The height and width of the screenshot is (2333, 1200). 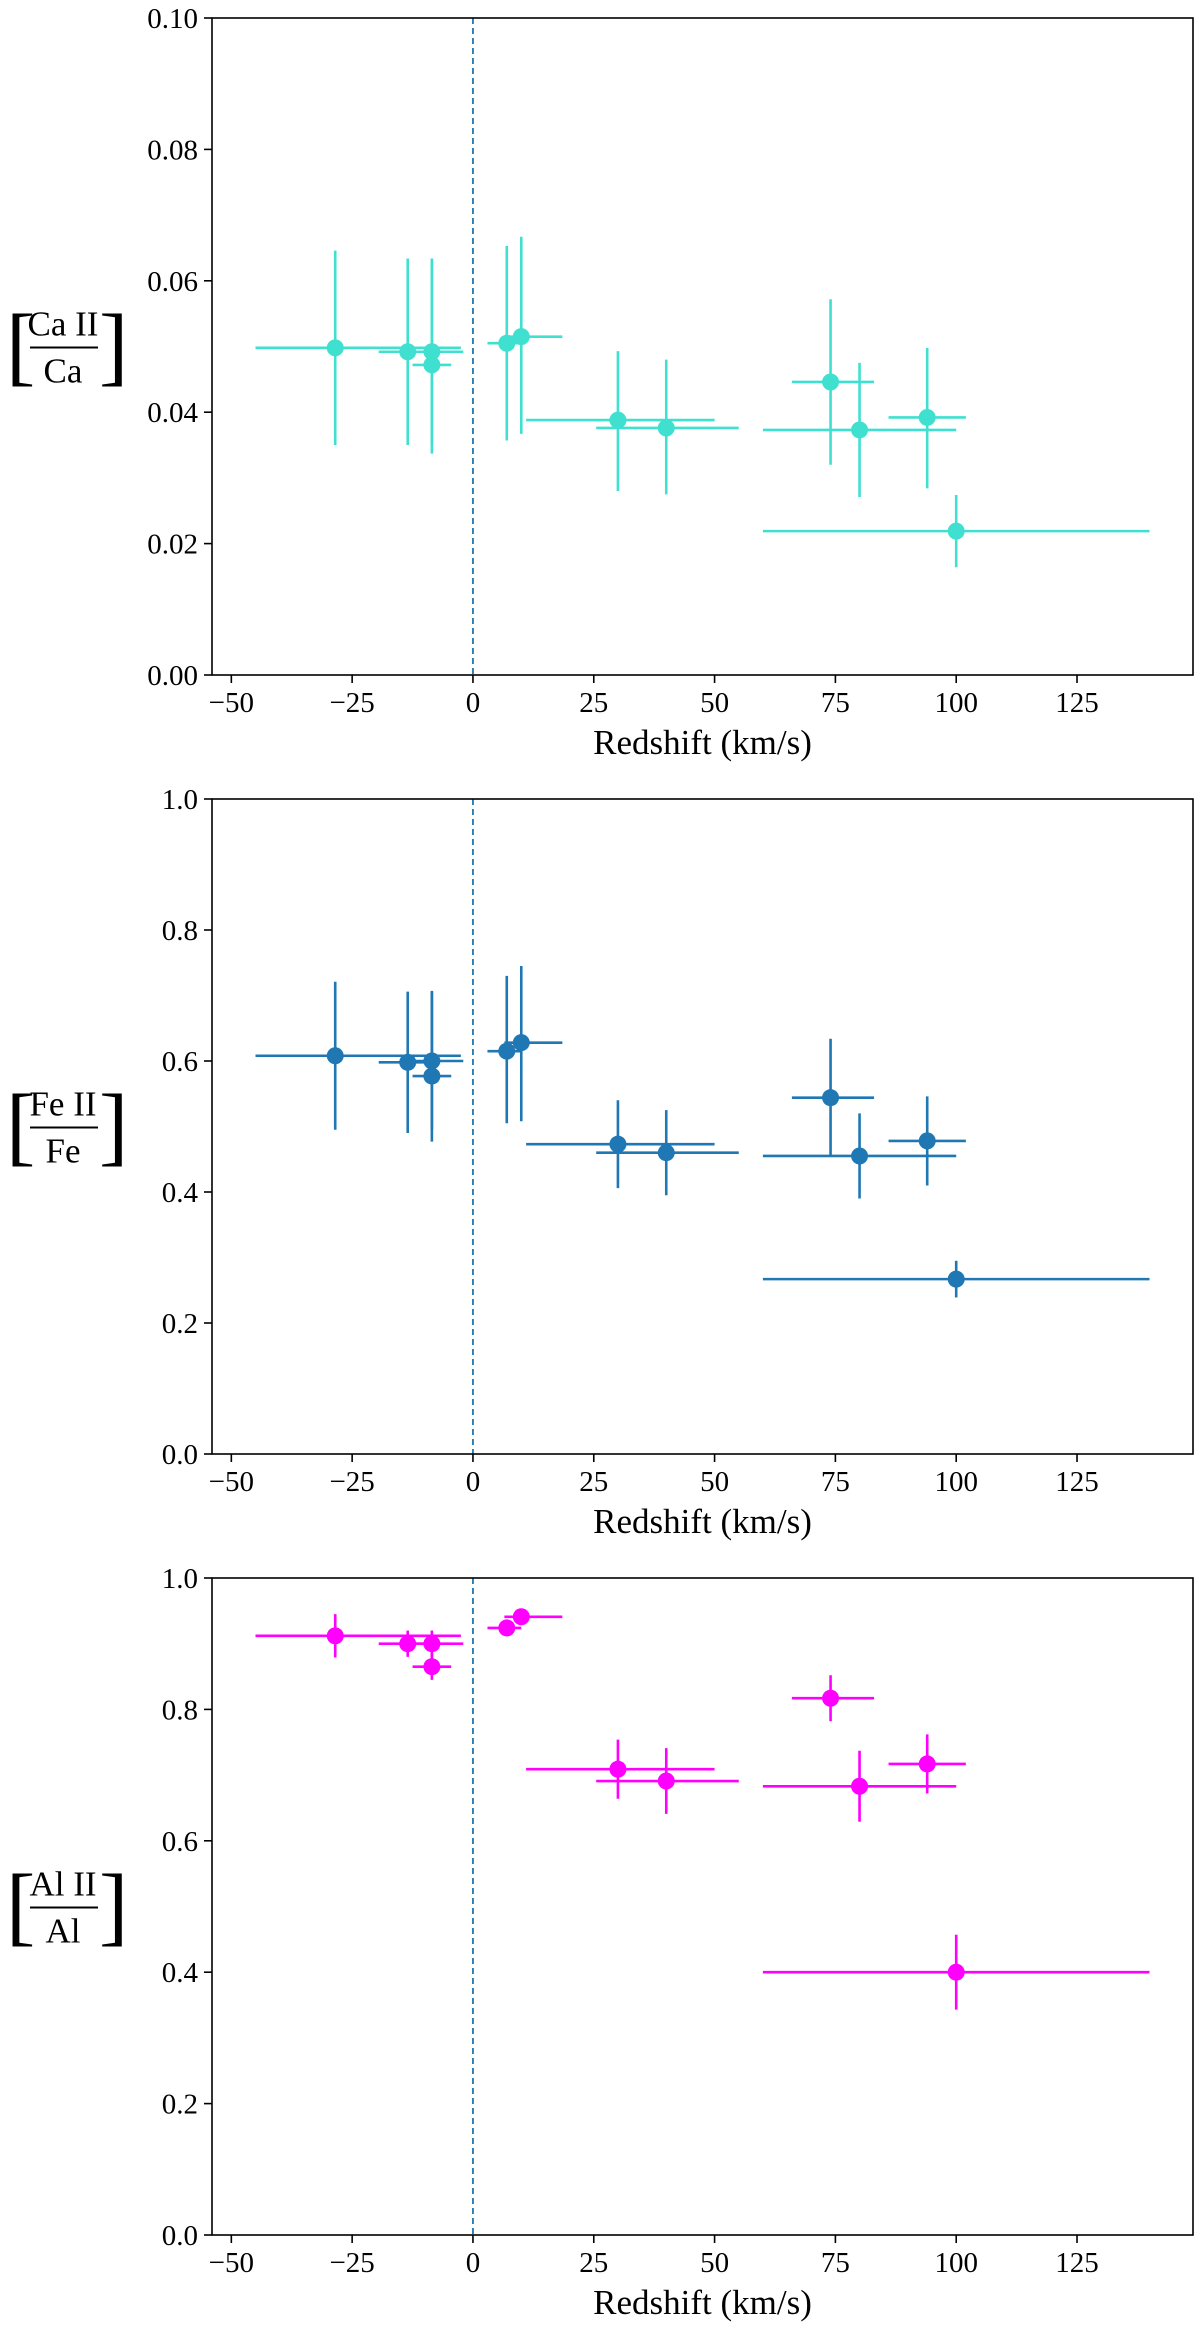 What do you see at coordinates (172, 545) in the screenshot?
I see `y-tick-label: 0.02` at bounding box center [172, 545].